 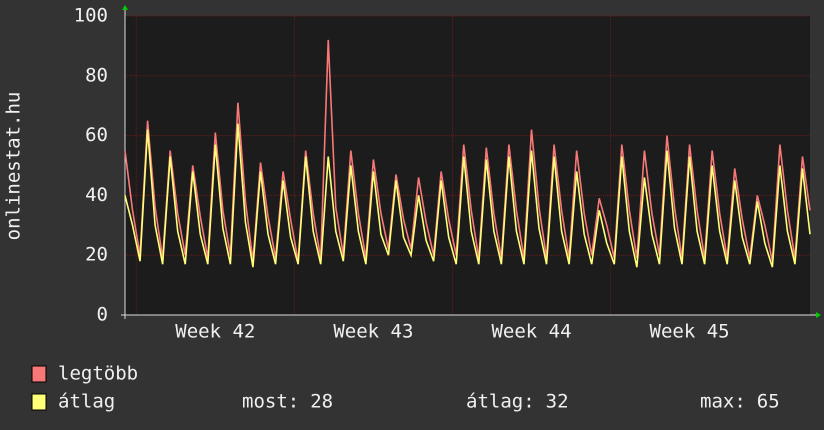 What do you see at coordinates (557, 402) in the screenshot?
I see `stat-value: 32` at bounding box center [557, 402].